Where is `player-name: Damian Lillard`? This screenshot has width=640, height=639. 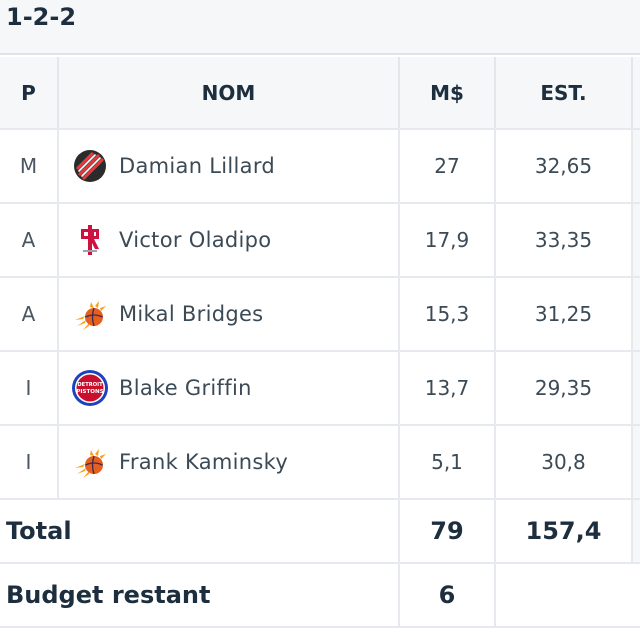
player-name: Damian Lillard is located at coordinates (197, 166).